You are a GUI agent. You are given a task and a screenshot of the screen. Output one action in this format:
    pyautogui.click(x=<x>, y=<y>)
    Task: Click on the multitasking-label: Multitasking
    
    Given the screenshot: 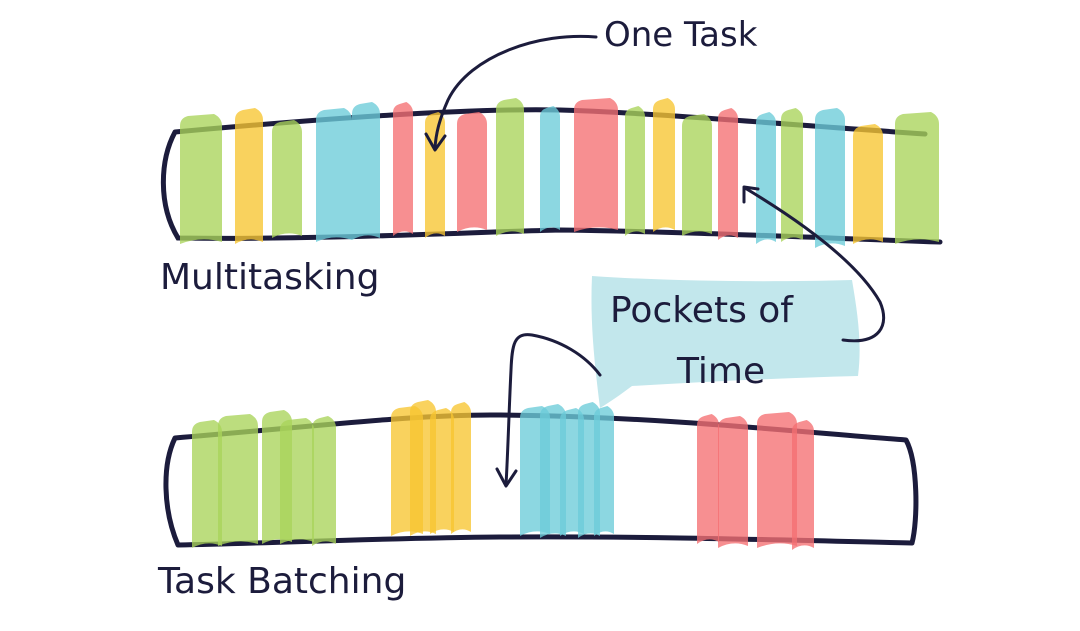 What is the action you would take?
    pyautogui.click(x=269, y=277)
    